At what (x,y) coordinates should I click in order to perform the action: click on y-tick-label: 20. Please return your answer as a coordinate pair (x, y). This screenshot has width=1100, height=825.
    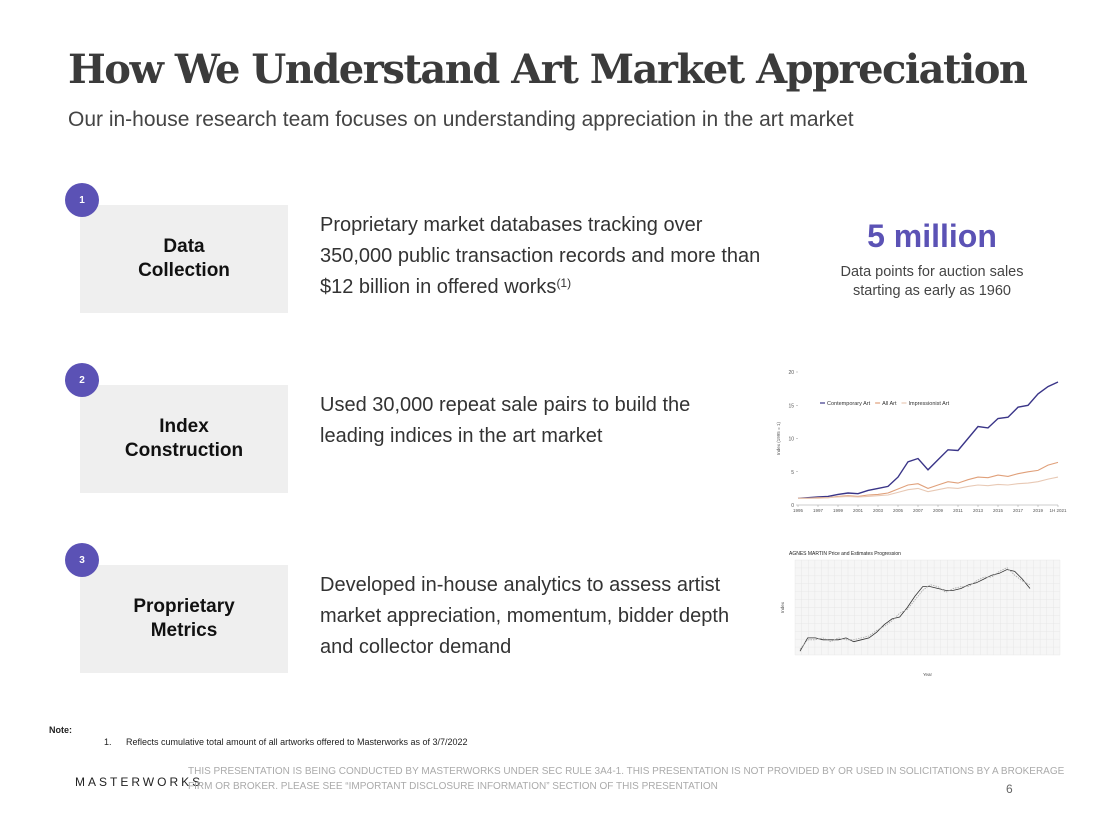
    Looking at the image, I should click on (791, 373).